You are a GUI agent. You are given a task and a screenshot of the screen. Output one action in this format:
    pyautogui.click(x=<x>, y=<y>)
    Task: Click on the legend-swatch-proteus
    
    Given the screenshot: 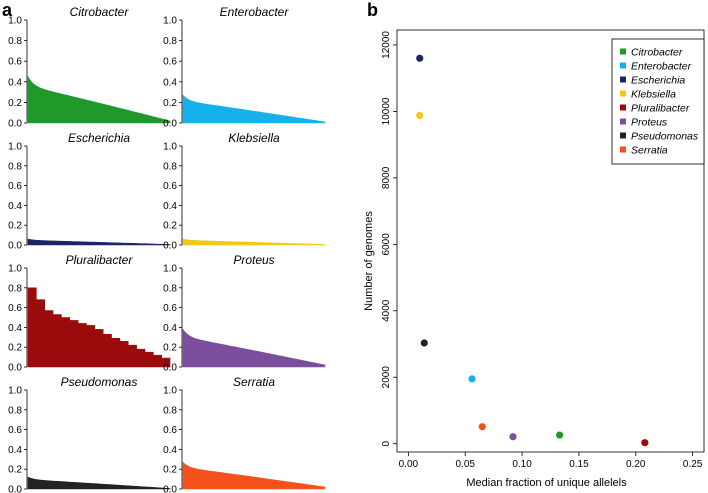 What is the action you would take?
    pyautogui.click(x=623, y=121)
    